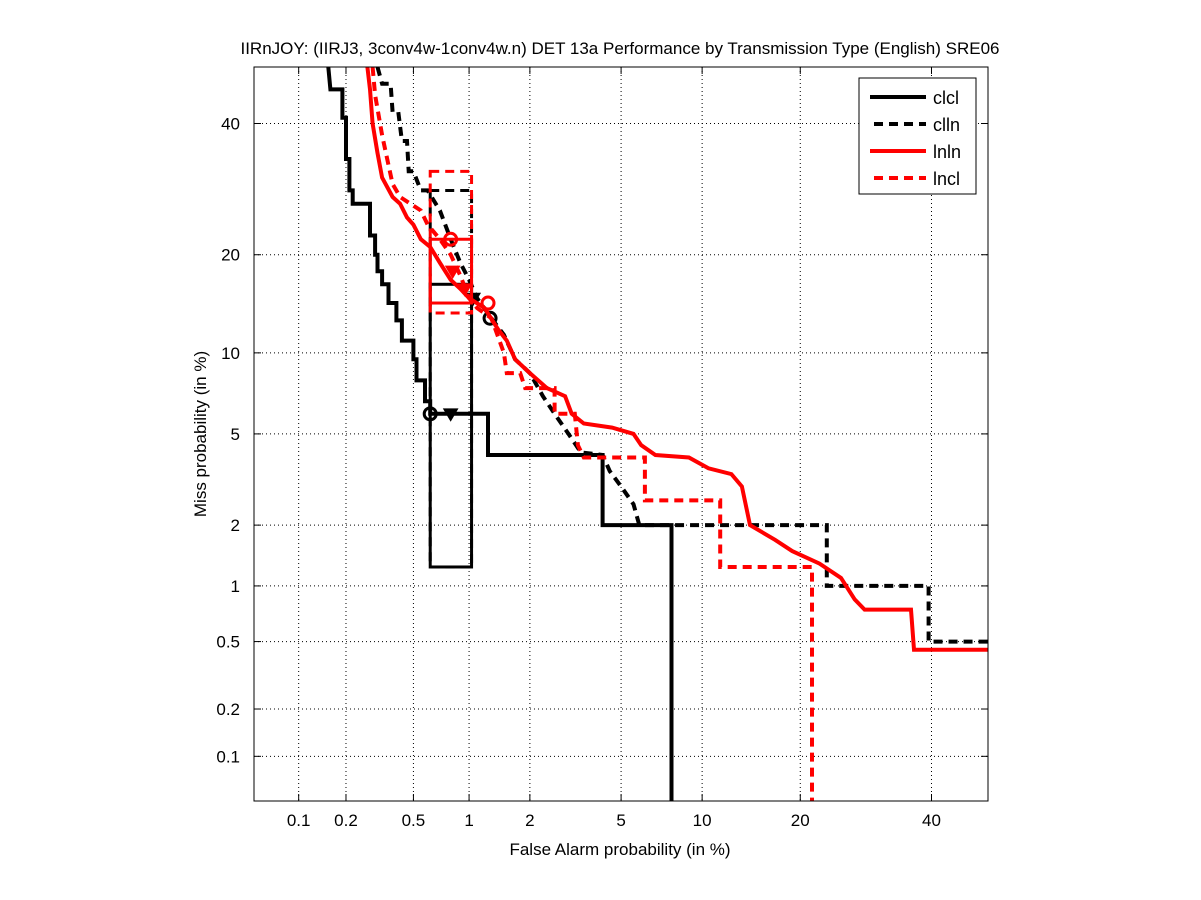 The height and width of the screenshot is (900, 1201). I want to click on y-axis-label: Miss probability (in %), so click(200, 434).